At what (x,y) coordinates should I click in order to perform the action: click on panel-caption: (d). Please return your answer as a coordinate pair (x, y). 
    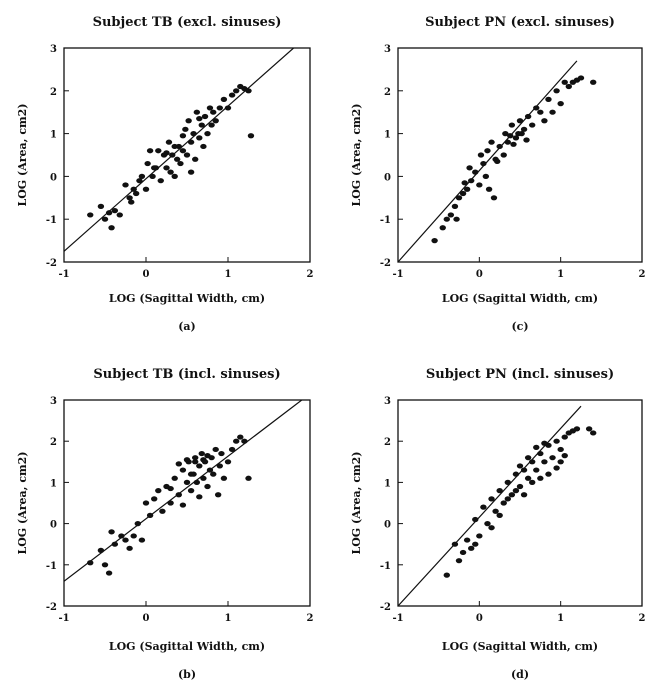
    Looking at the image, I should click on (520, 674).